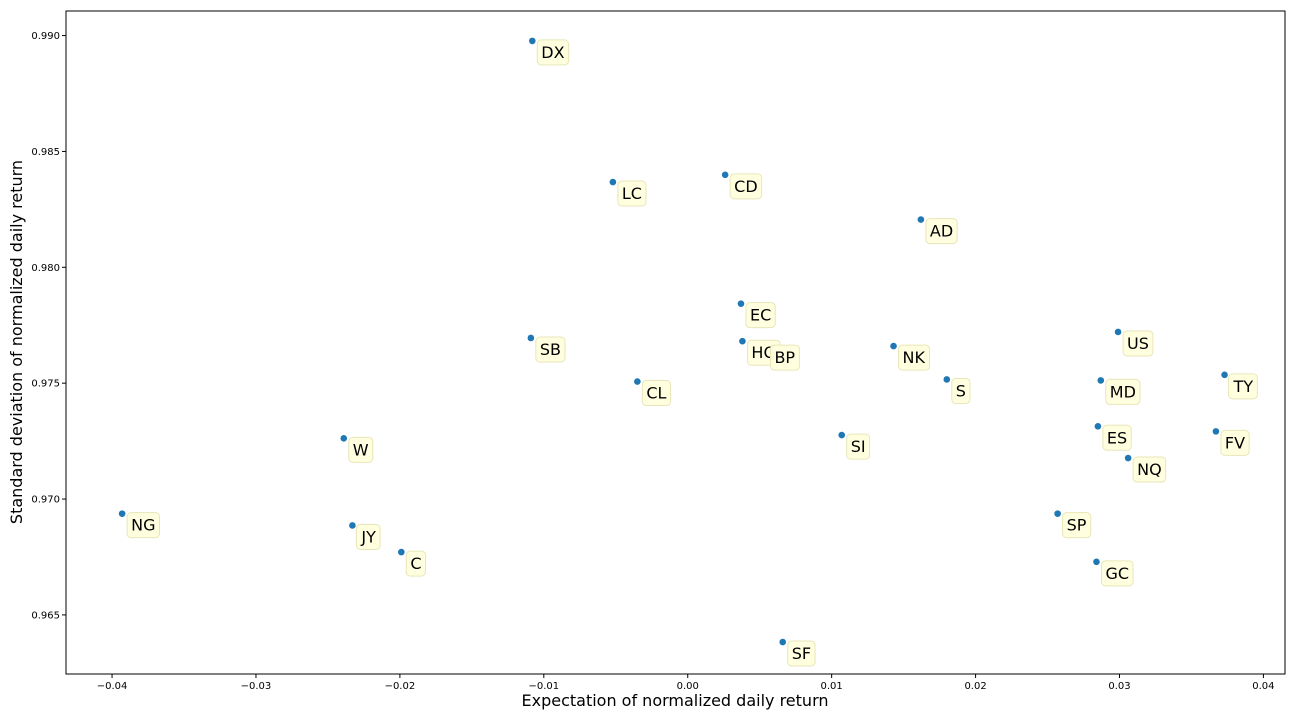 Image resolution: width=1296 pixels, height=720 pixels. I want to click on point-label-text: S, so click(961, 390).